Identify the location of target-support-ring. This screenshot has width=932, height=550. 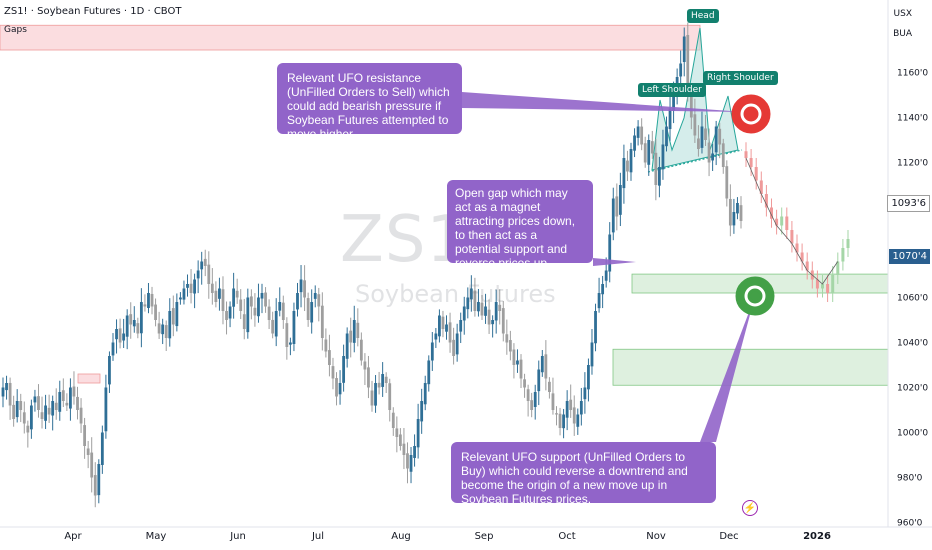
(755, 296).